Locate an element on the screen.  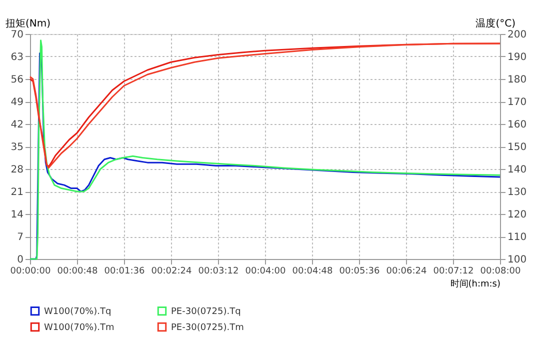
x-tick-label: 00:04:48 is located at coordinates (312, 271).